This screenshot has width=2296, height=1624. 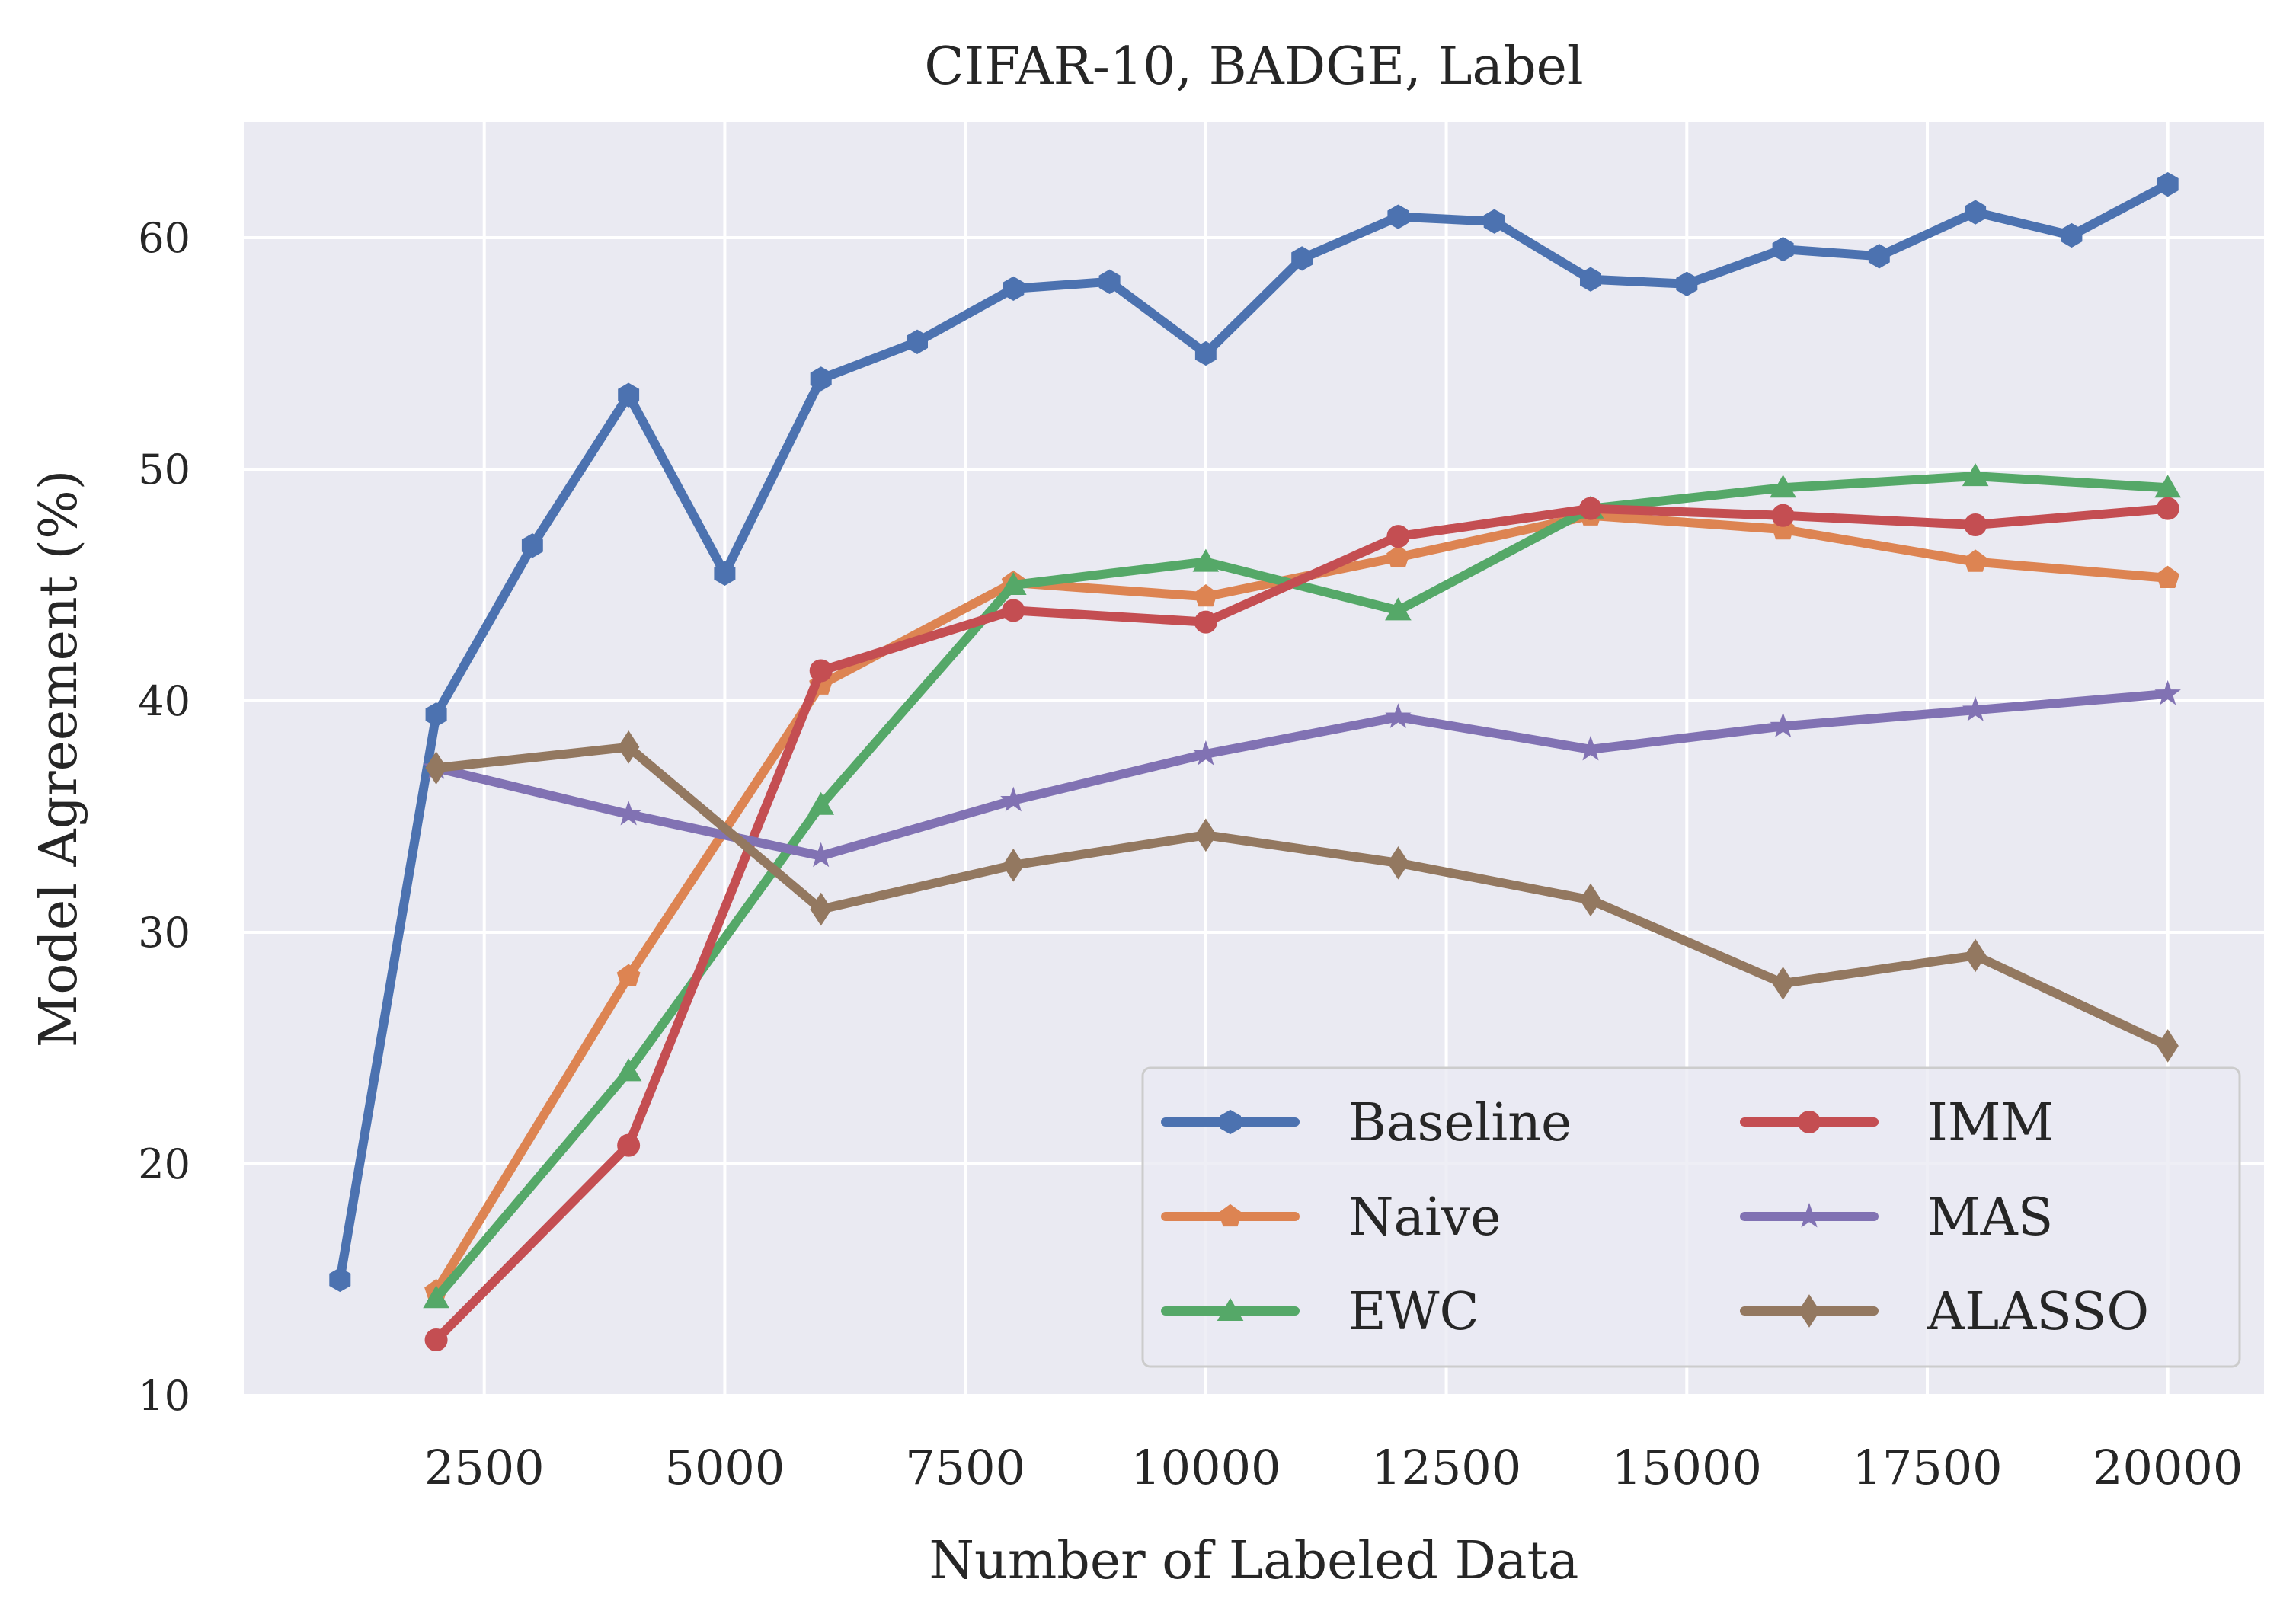 What do you see at coordinates (1927, 1468) in the screenshot?
I see `x-tick-label: 17500` at bounding box center [1927, 1468].